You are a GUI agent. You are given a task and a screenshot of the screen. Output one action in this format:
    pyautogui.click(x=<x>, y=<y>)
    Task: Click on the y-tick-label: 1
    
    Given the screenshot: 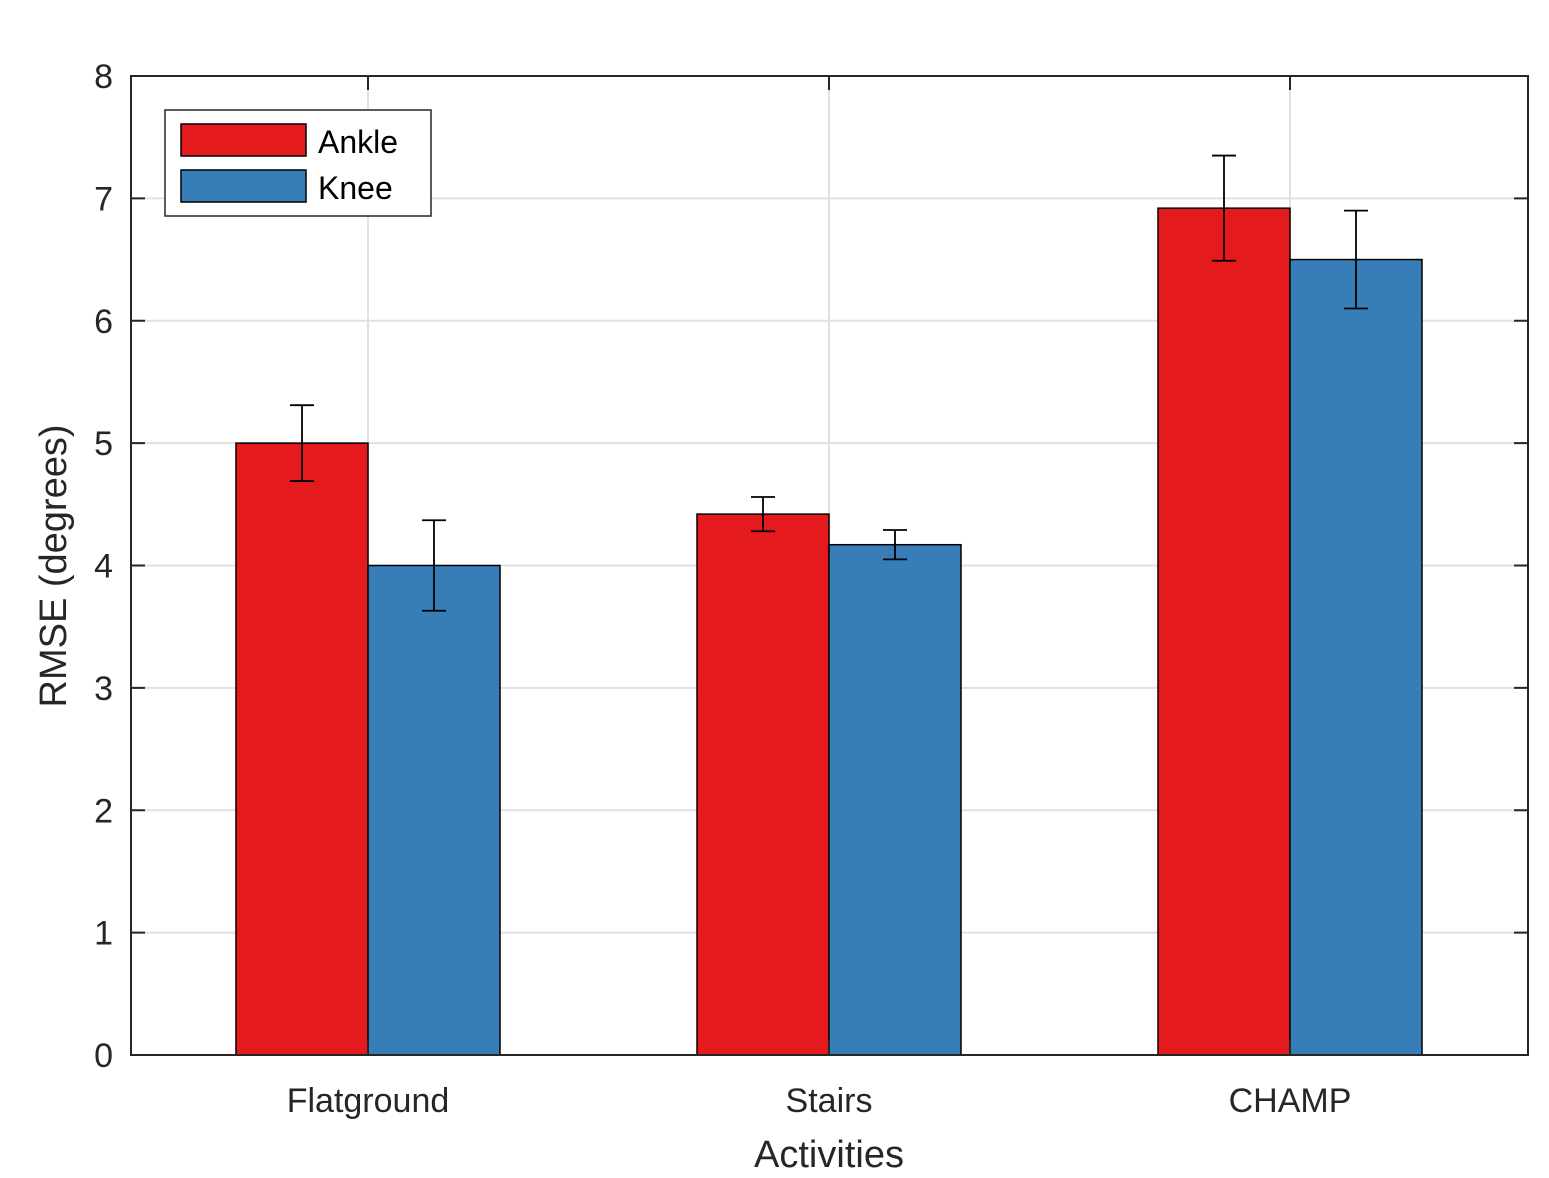 What is the action you would take?
    pyautogui.click(x=103, y=934)
    